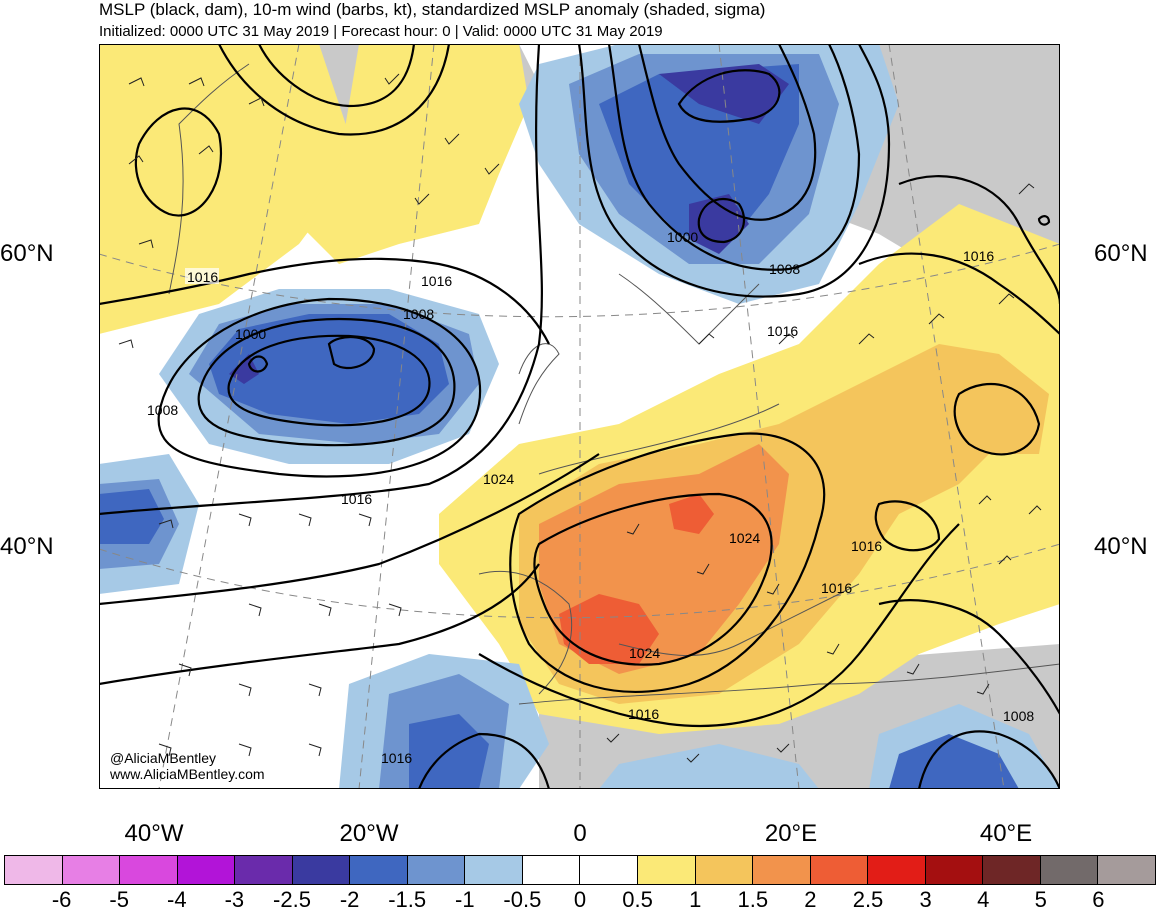  I want to click on colorbar-label: 1, so click(695, 899).